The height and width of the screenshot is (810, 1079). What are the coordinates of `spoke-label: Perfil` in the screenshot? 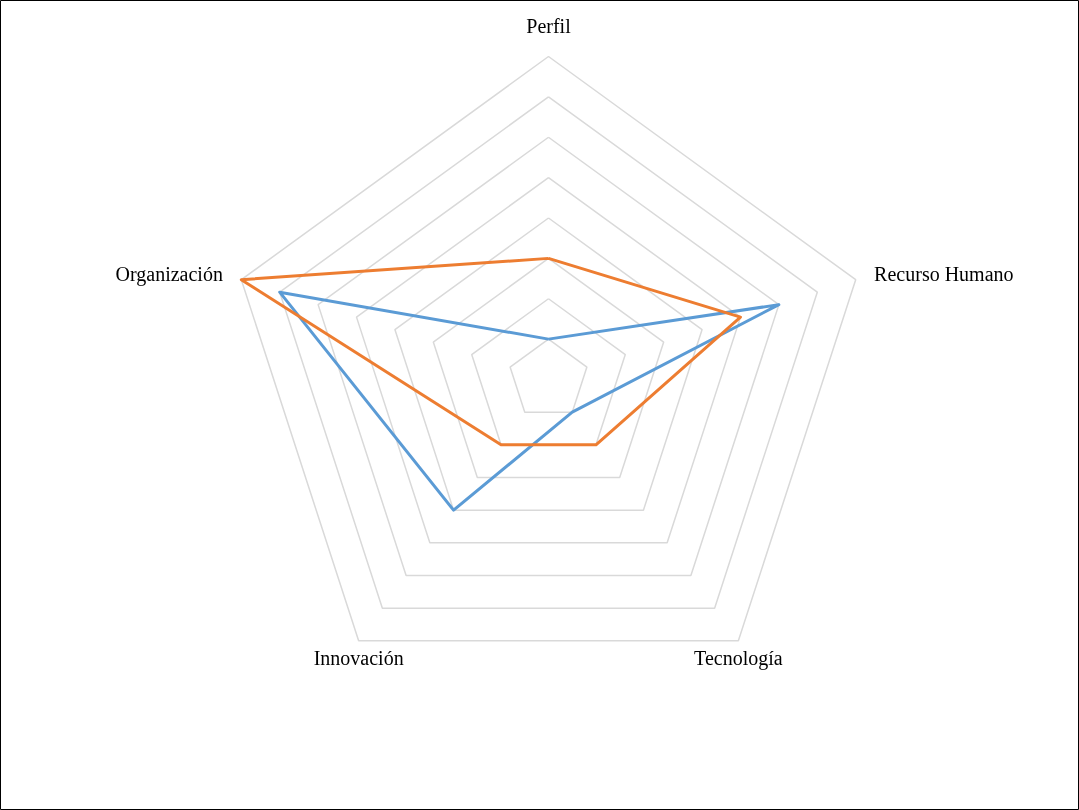 It's located at (549, 26).